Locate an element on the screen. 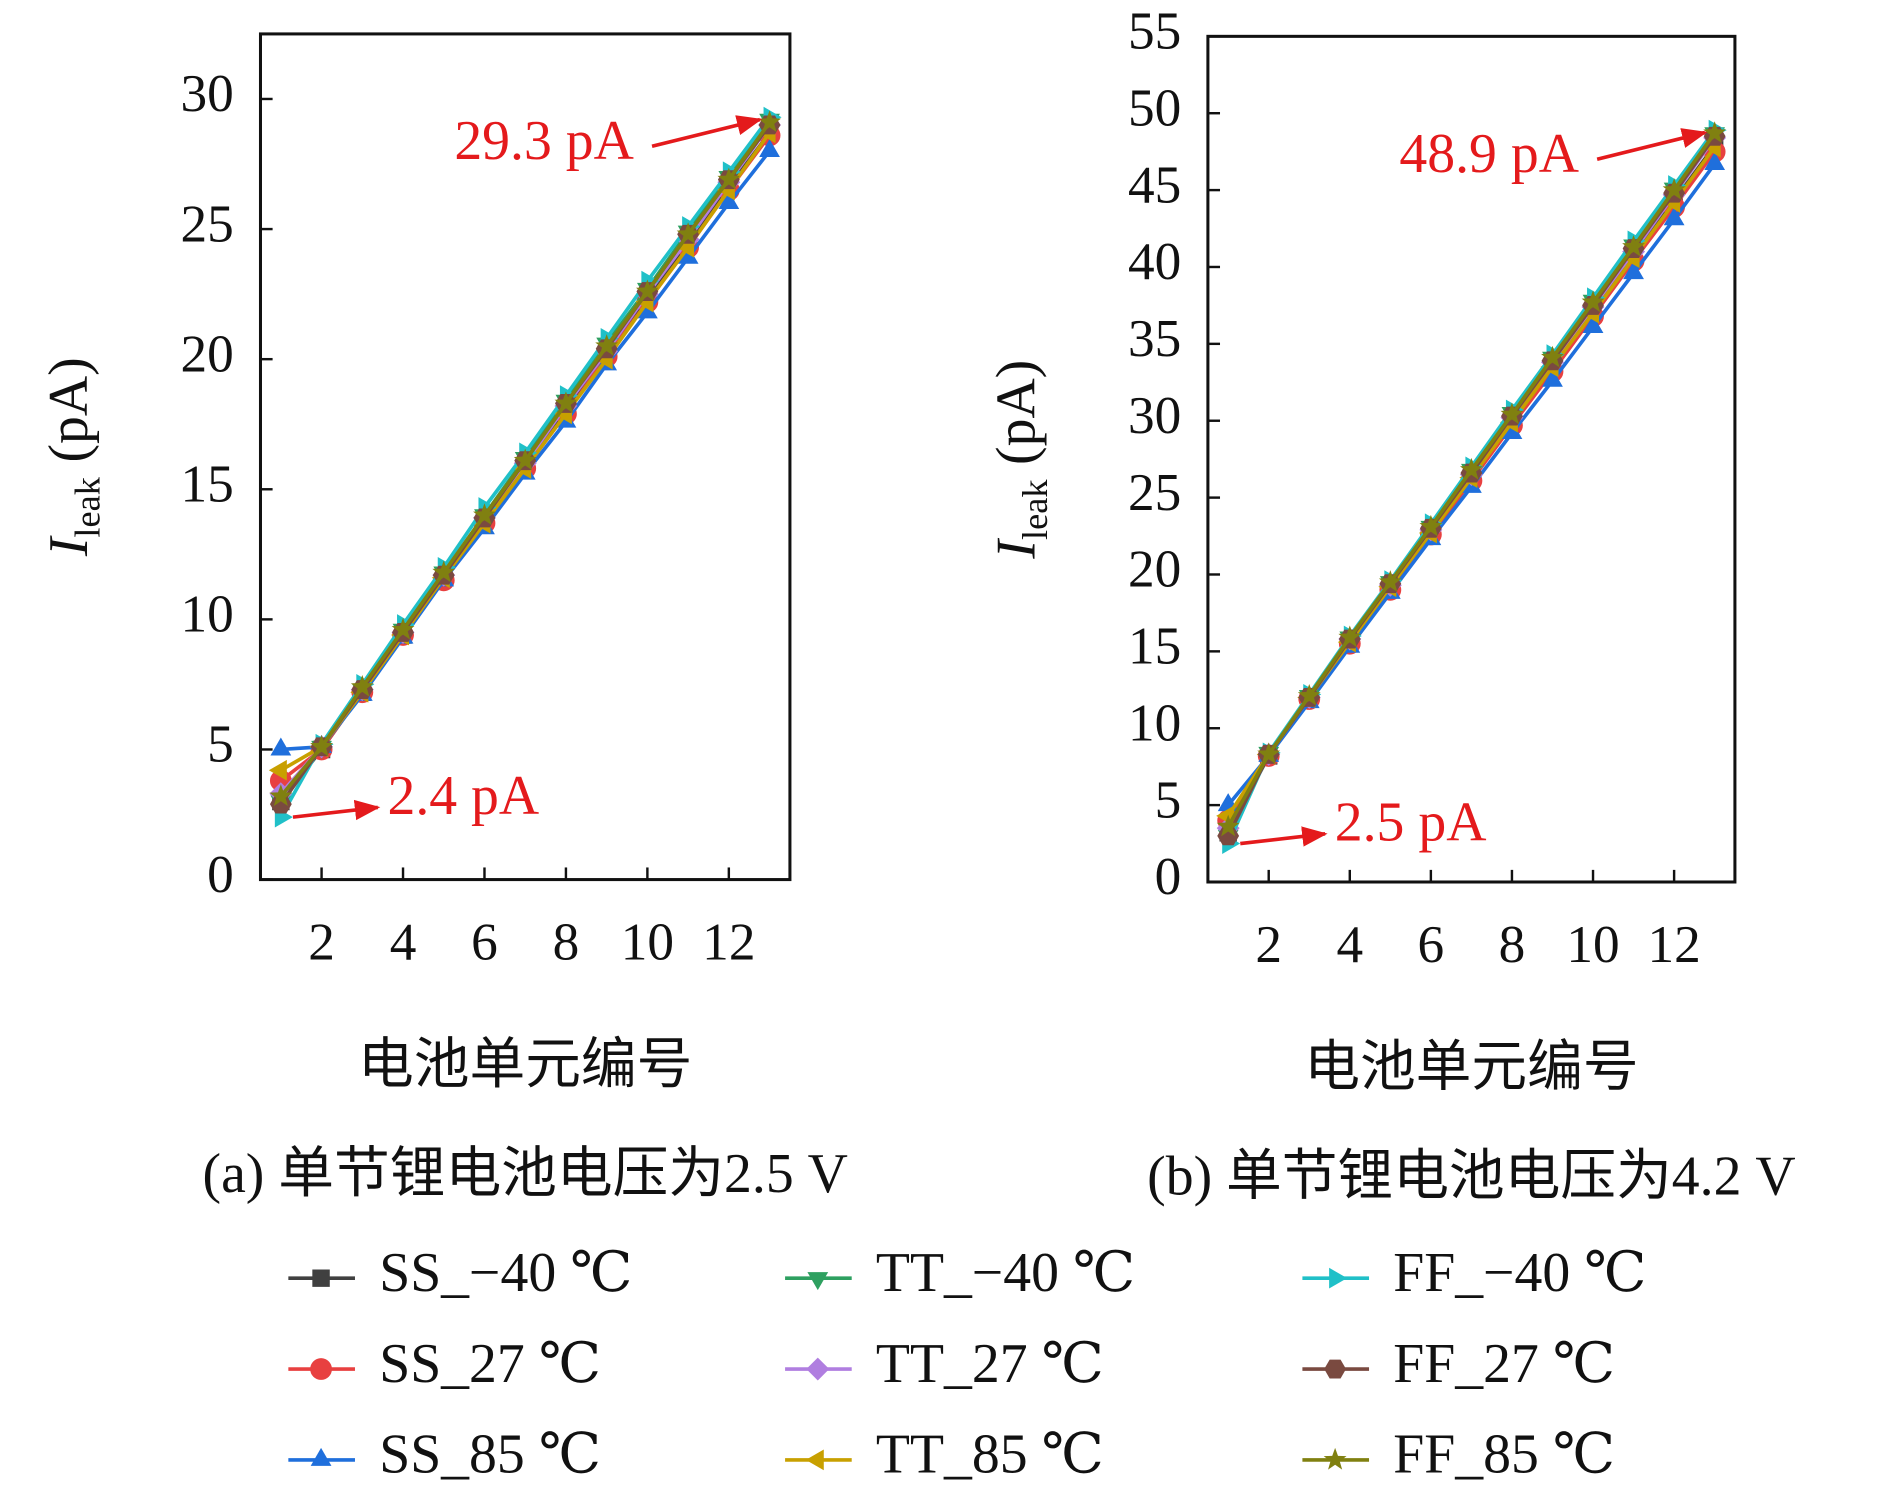 This screenshot has width=1890, height=1492. legend-label: FF_27 ℃ is located at coordinates (1504, 1364).